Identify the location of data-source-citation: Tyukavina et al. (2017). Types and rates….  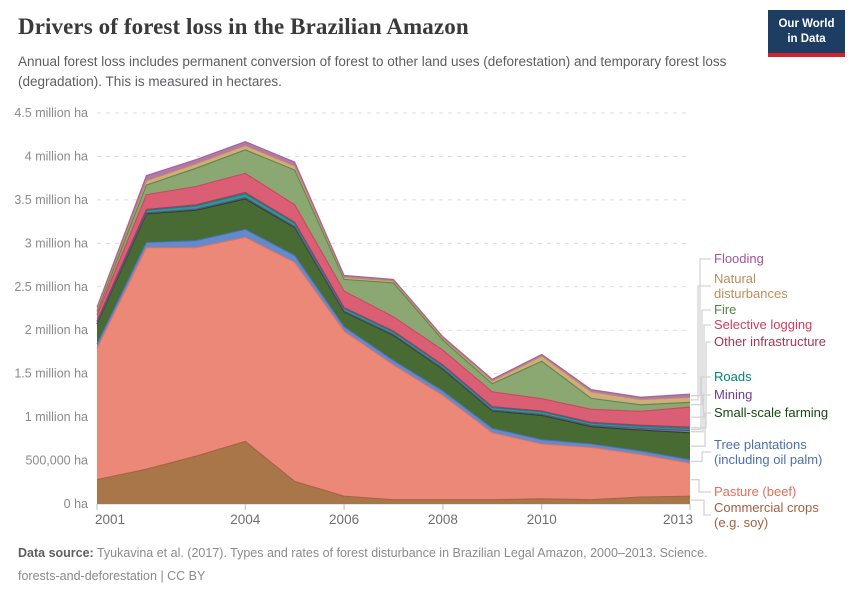
(400, 553).